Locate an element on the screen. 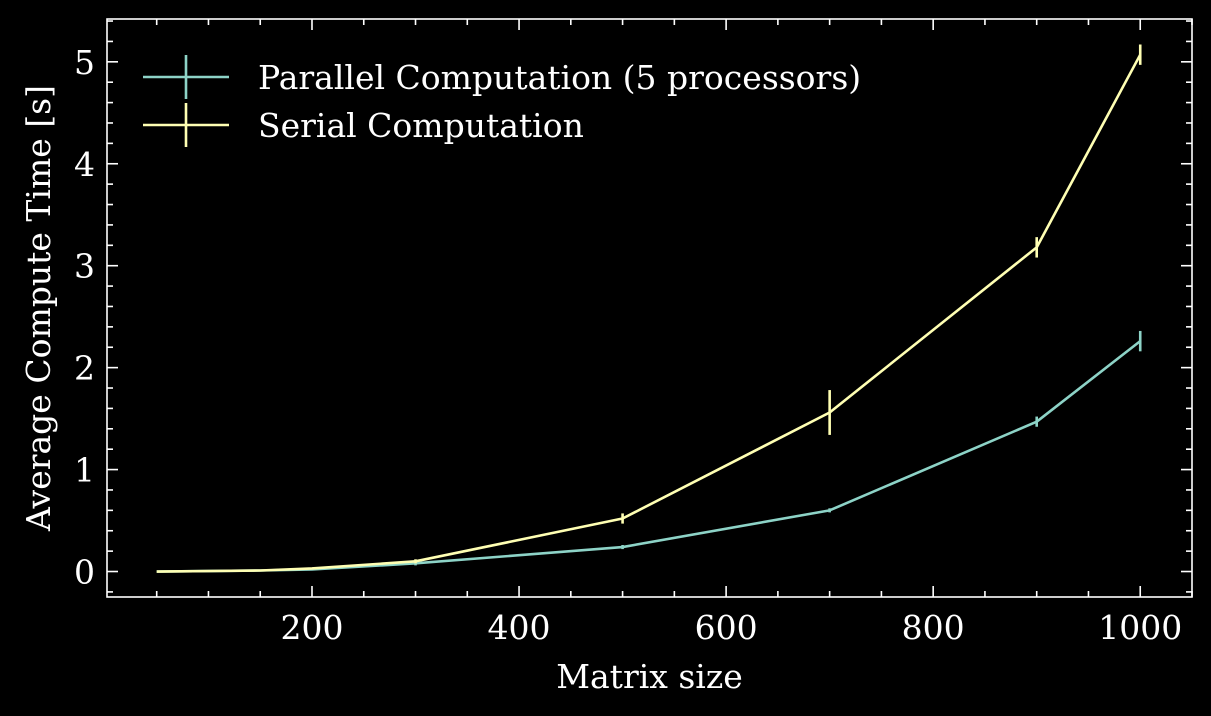 Image resolution: width=1211 pixels, height=716 pixels. x-tick-label: 800 is located at coordinates (933, 627).